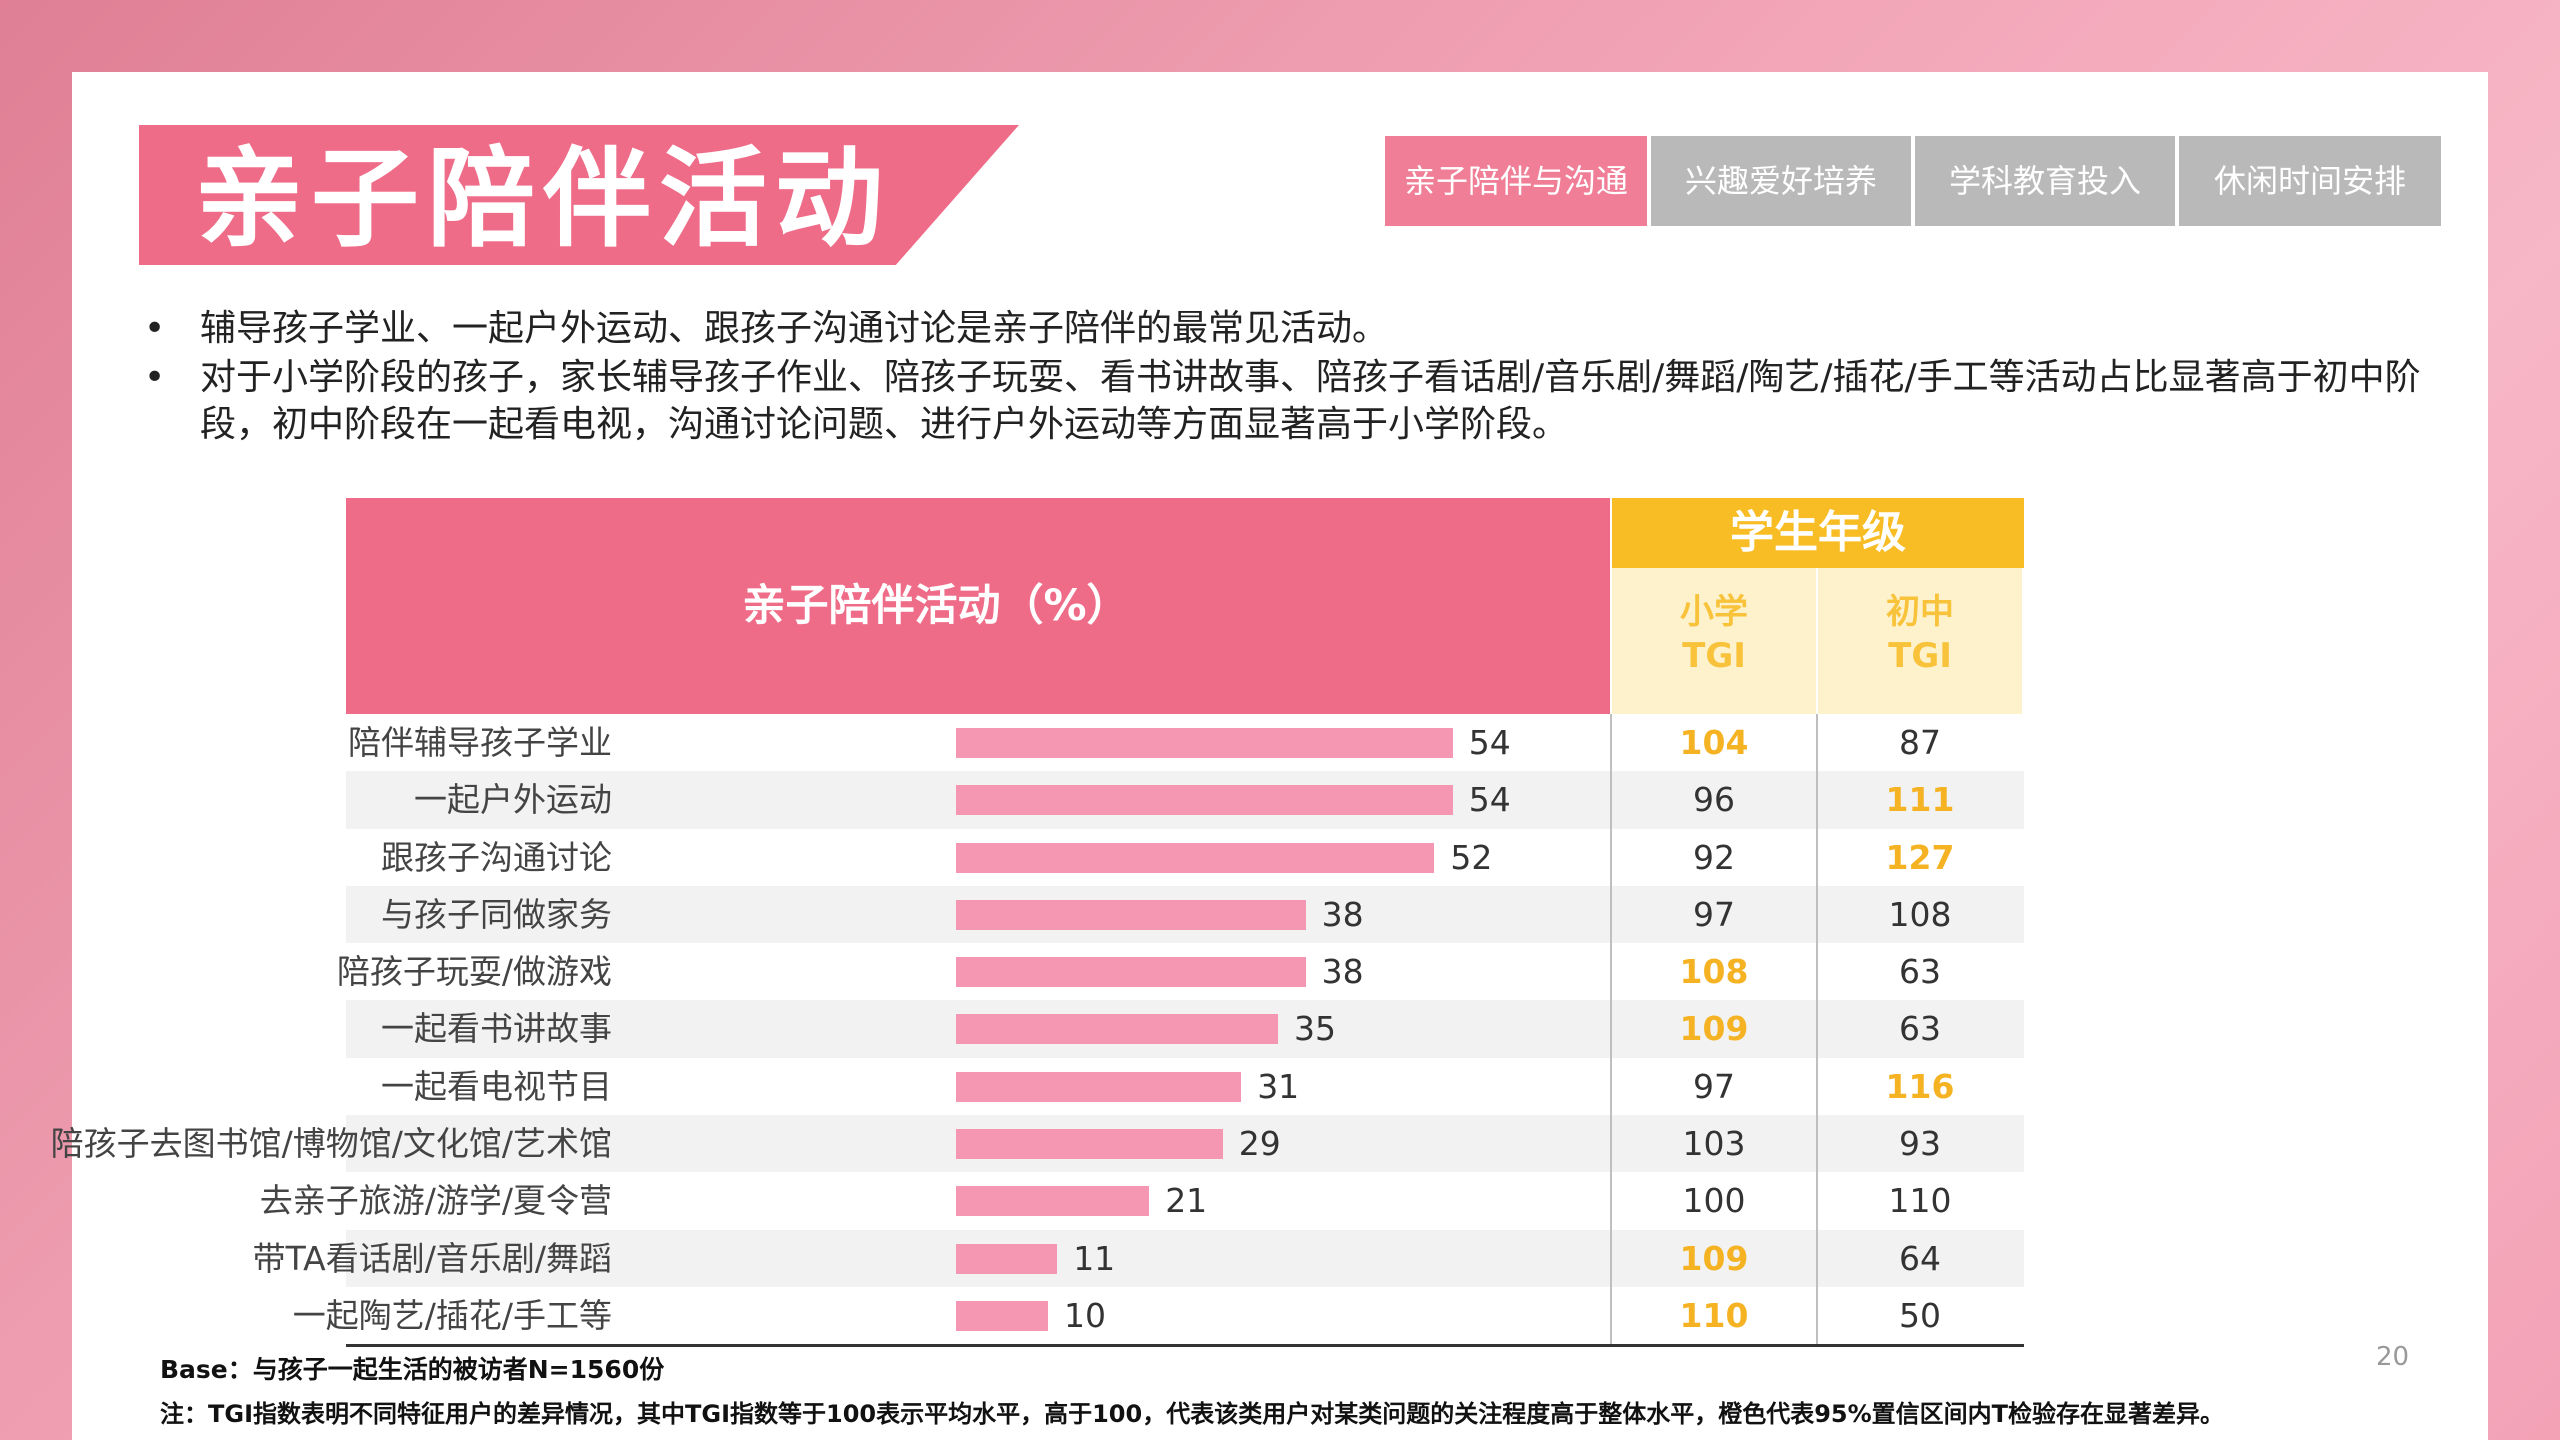 This screenshot has width=2560, height=1440. I want to click on table-row: 带TA看话剧/音乐剧/舞蹈 11 109 64, so click(1138, 1258).